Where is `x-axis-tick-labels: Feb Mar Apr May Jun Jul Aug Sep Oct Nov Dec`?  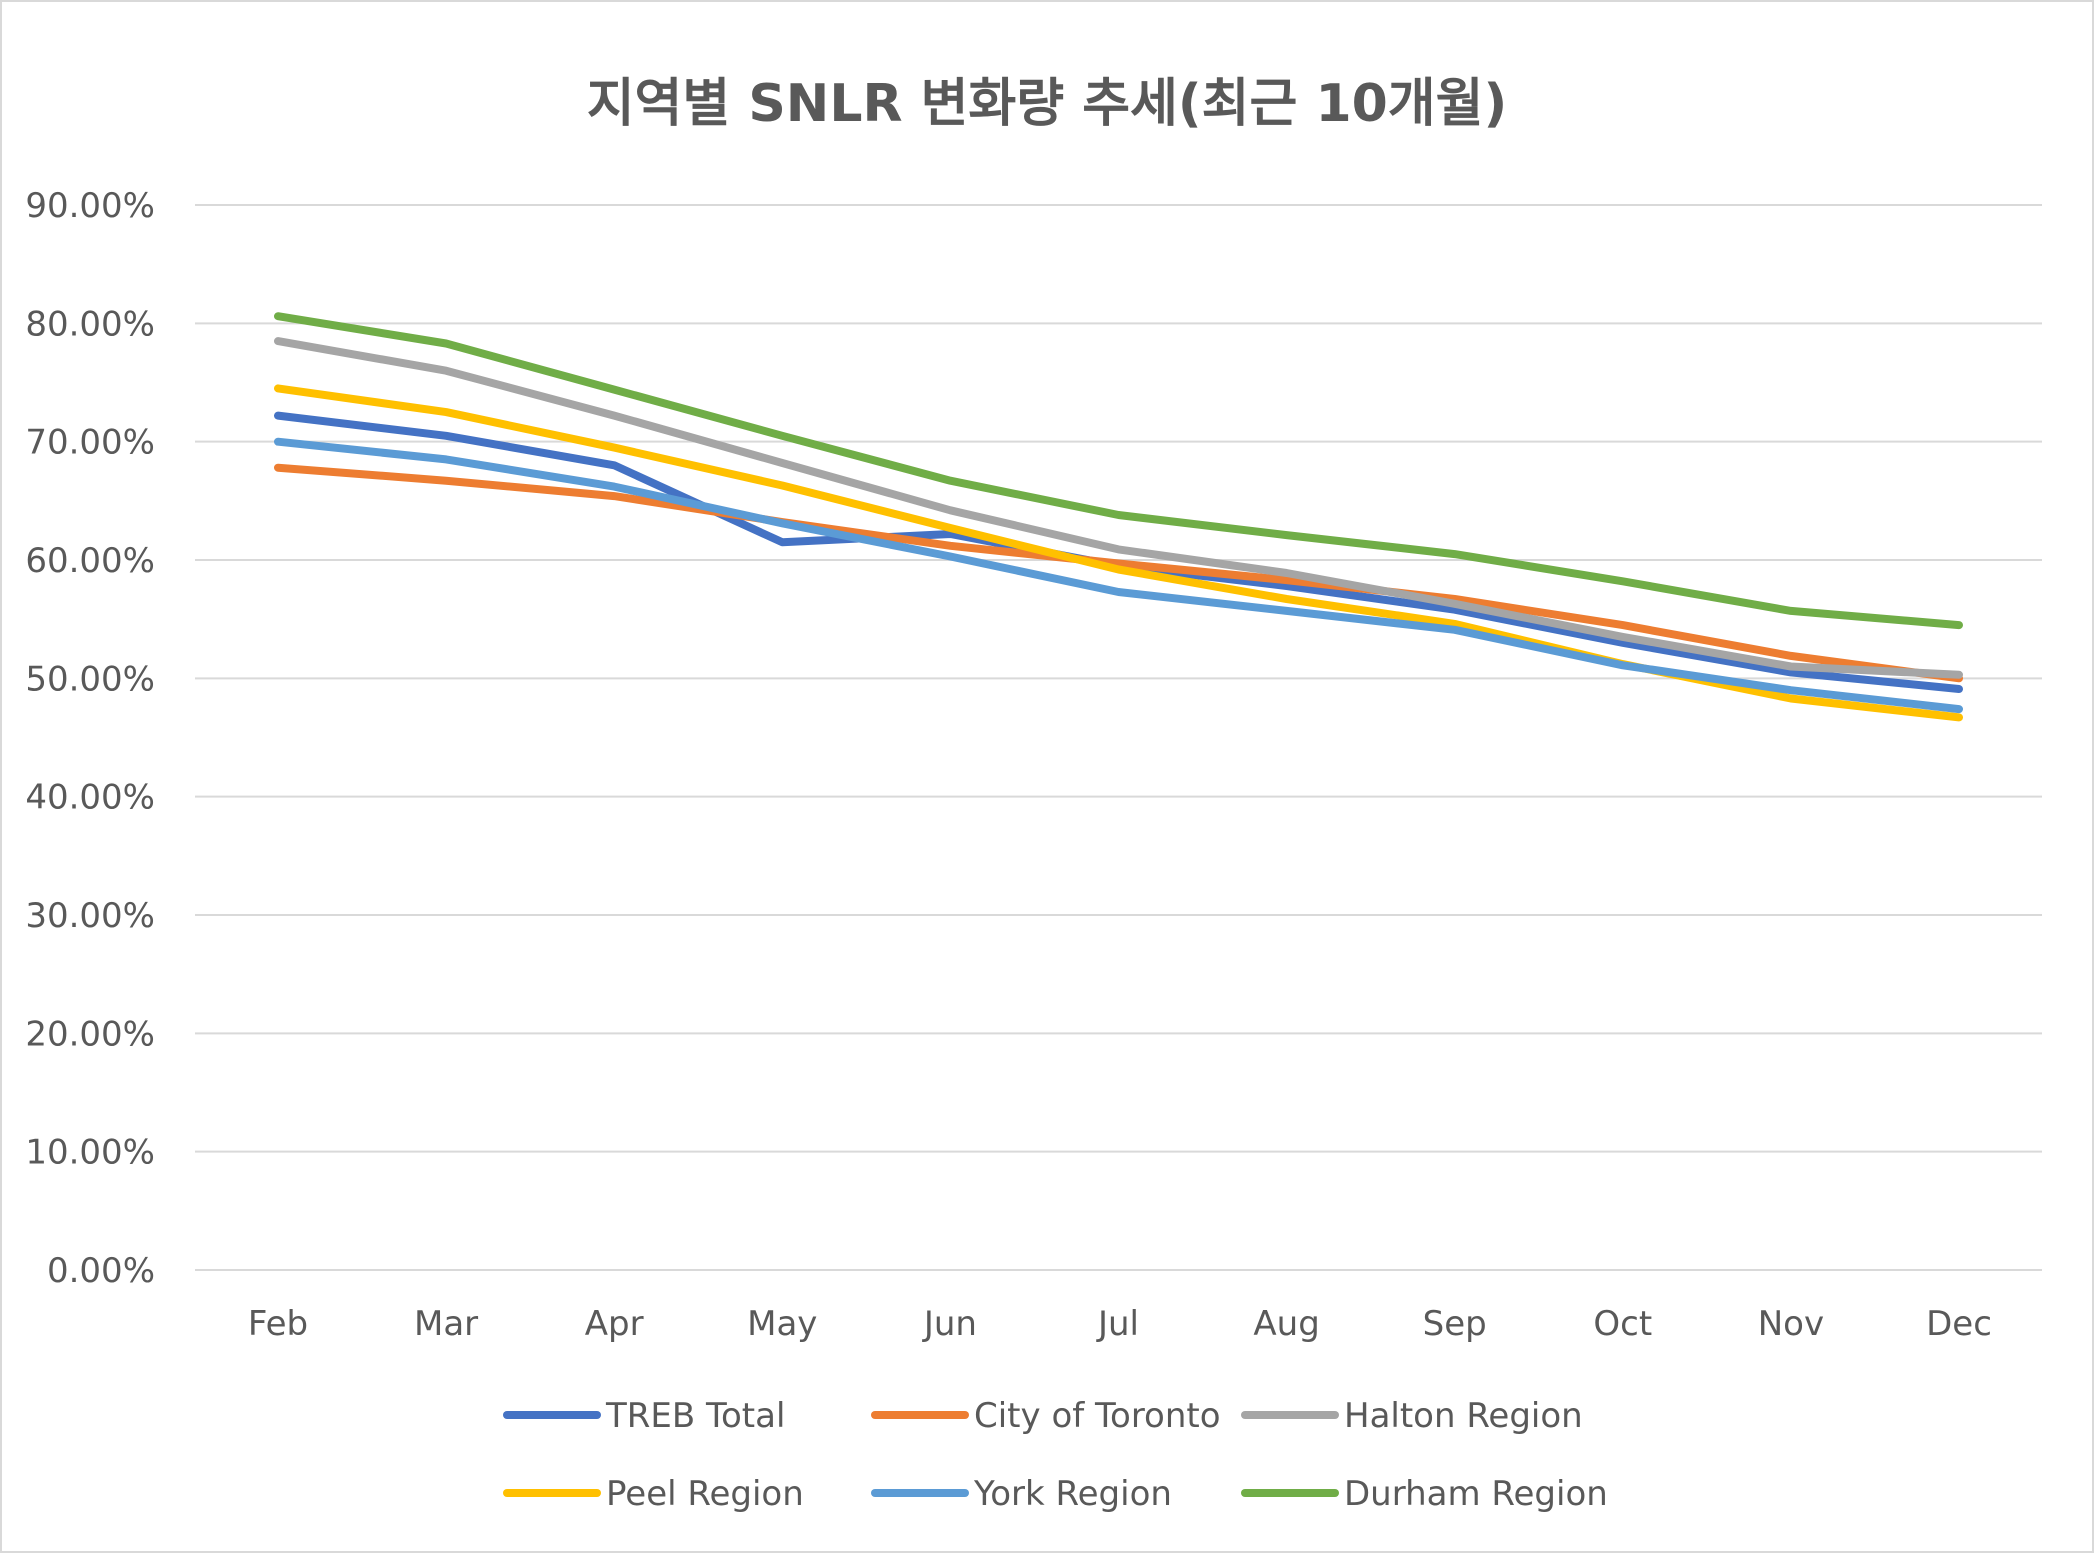
x-axis-tick-labels: Feb Mar Apr May Jun Jul Aug Sep Oct Nov Dec is located at coordinates (1120, 1324).